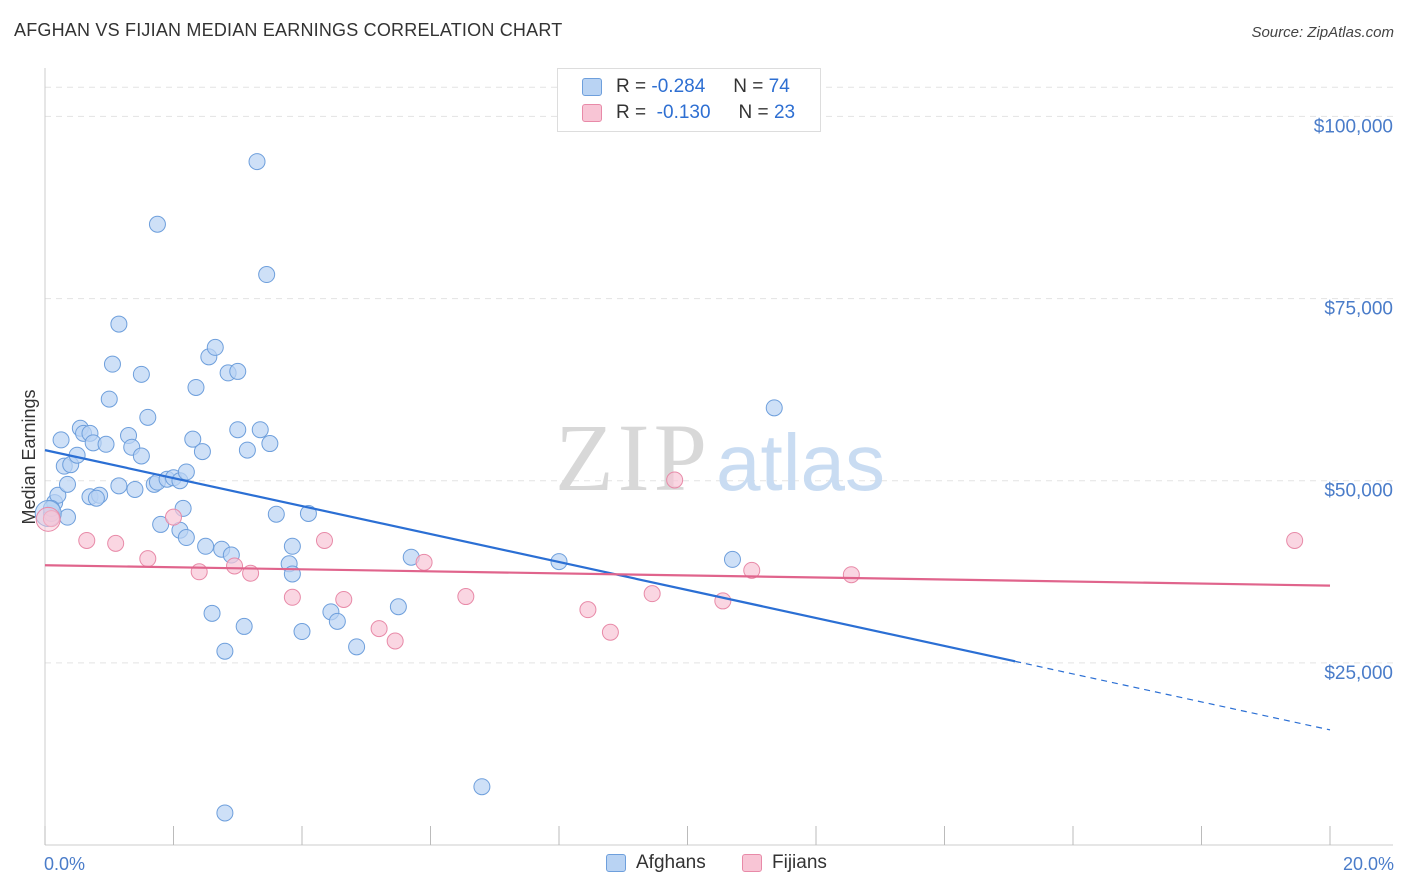 This screenshot has width=1406, height=892. Describe the element at coordinates (1173, 695) in the screenshot. I see `afghans-trend-extension` at that location.